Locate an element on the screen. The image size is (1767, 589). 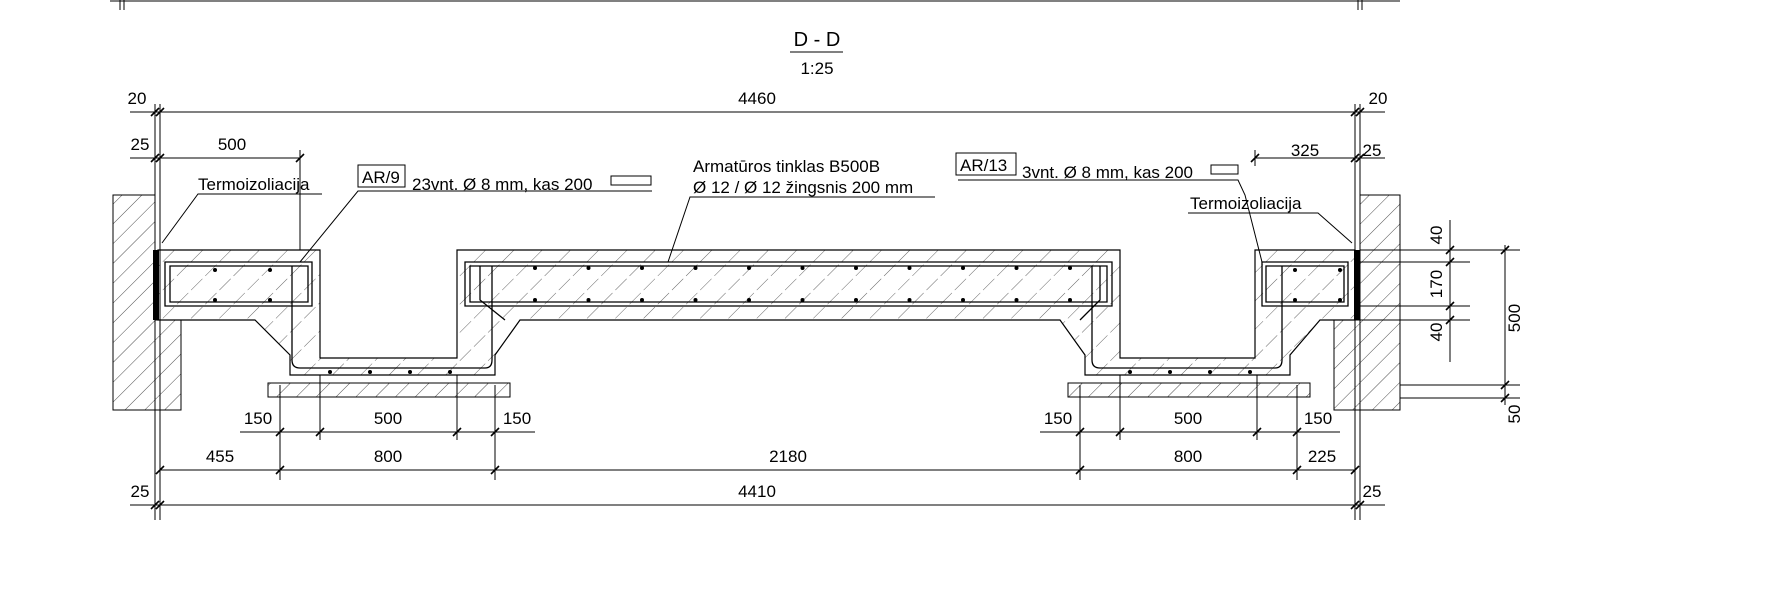
dim-label: 225 is located at coordinates (1322, 456).